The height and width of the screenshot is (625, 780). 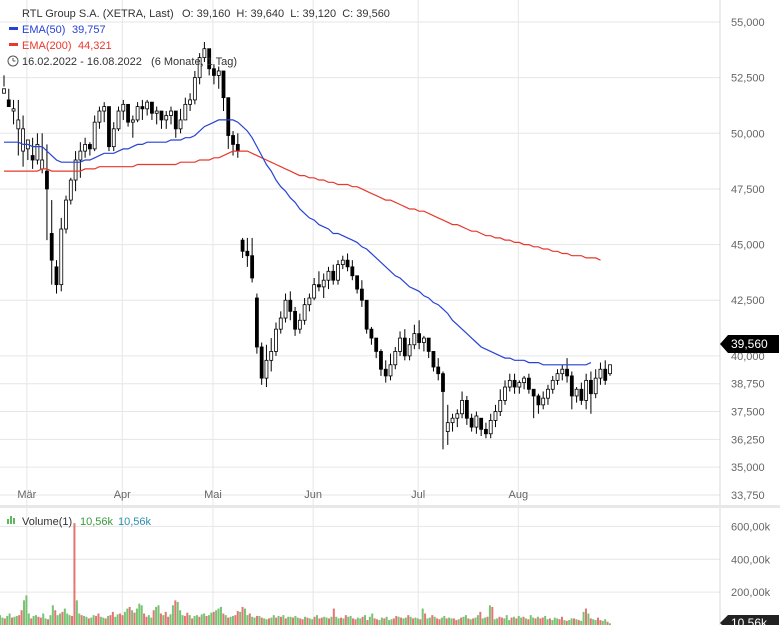 I want to click on price-tick-label: 40,000, so click(x=748, y=357).